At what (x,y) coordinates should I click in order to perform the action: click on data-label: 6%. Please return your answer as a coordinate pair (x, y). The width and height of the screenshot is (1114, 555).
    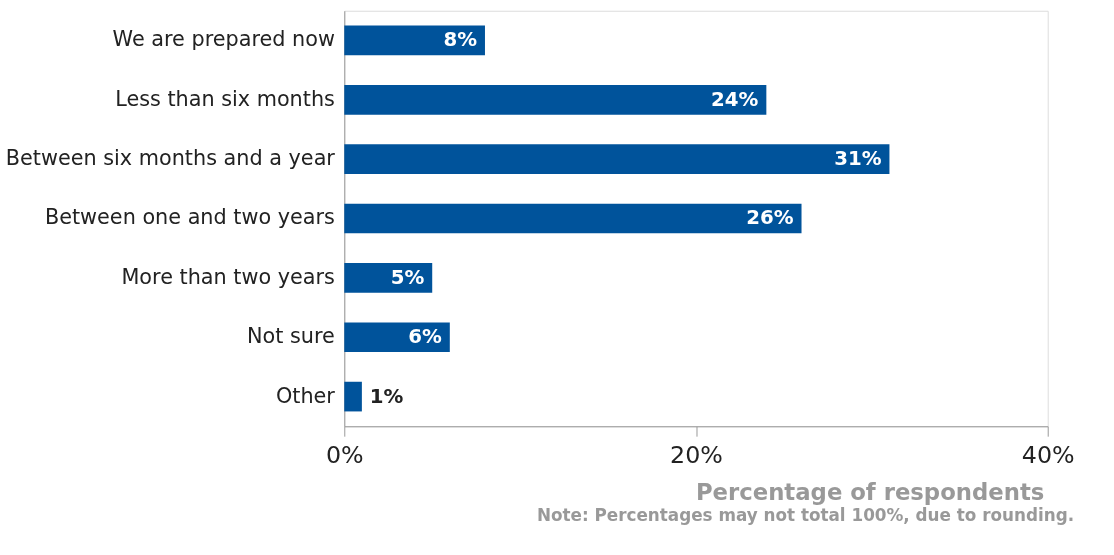
    Looking at the image, I should click on (425, 337).